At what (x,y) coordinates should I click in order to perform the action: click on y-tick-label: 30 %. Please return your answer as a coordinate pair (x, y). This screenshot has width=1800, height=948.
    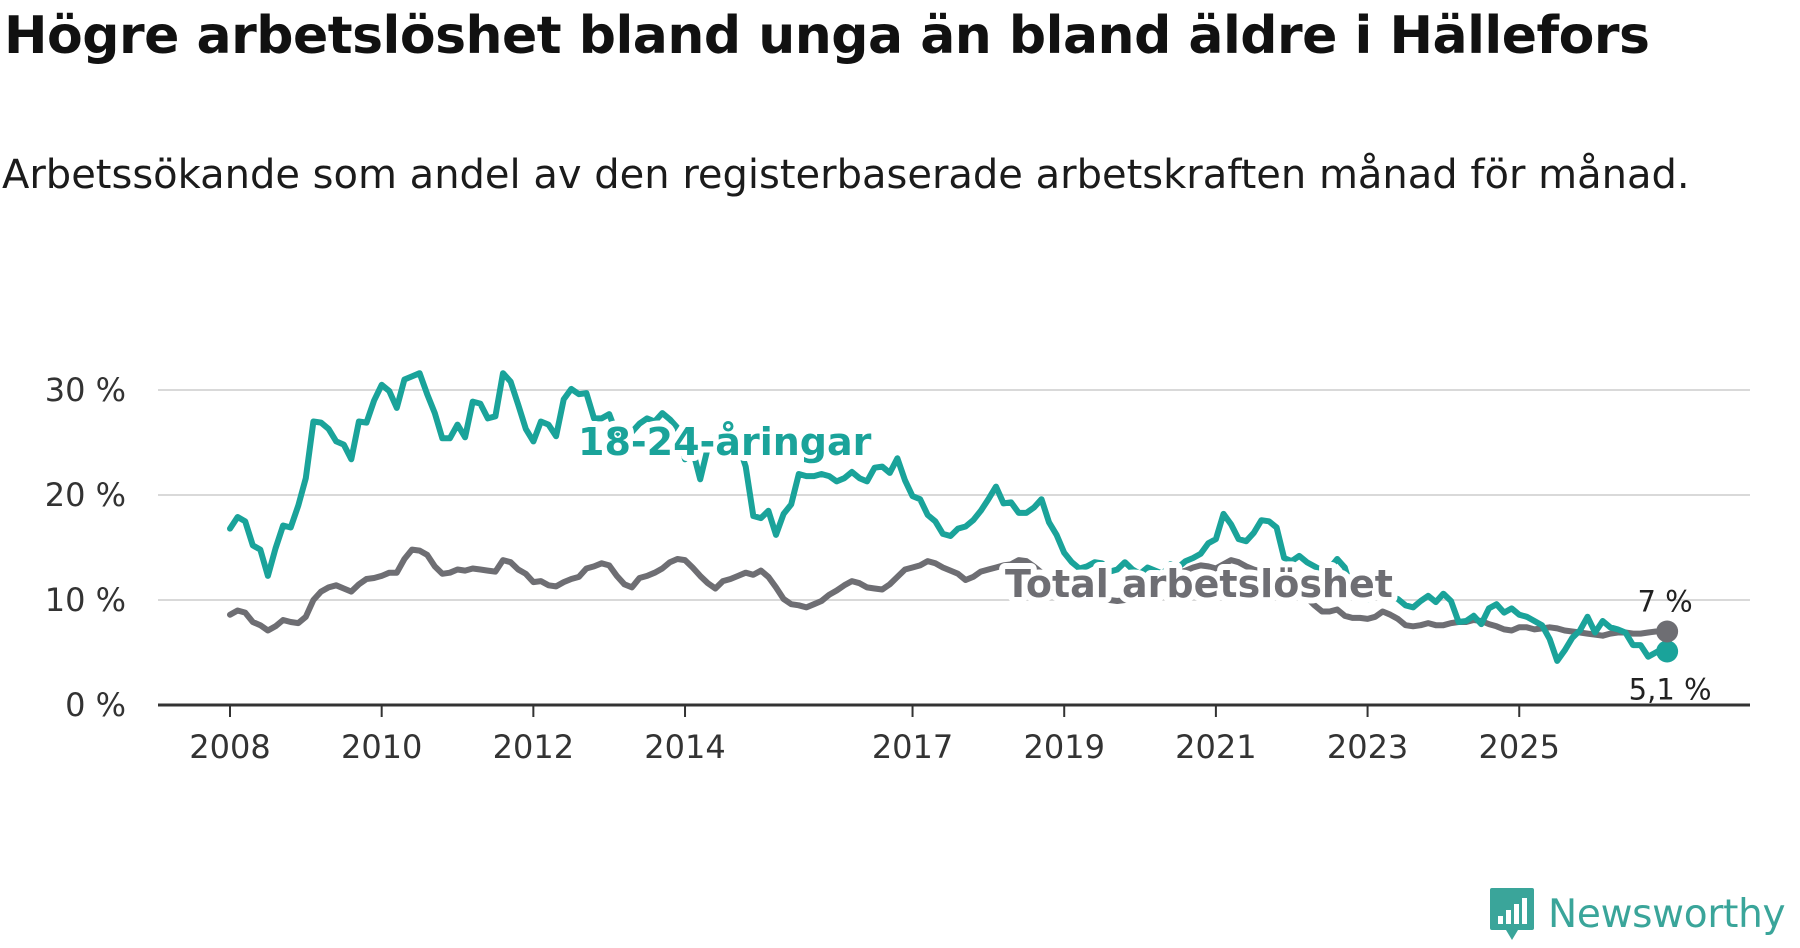
    Looking at the image, I should click on (85, 390).